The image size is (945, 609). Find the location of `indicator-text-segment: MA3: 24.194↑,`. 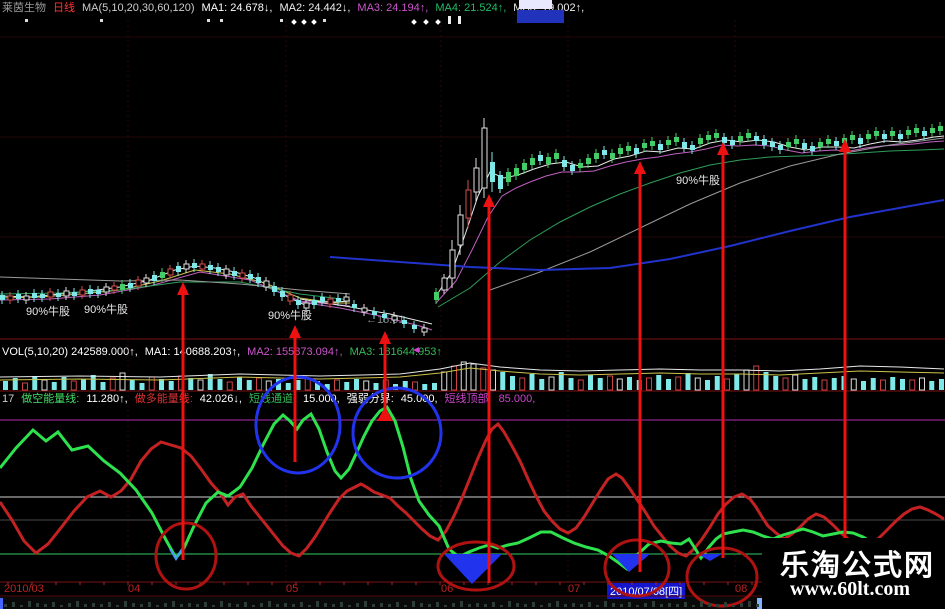

indicator-text-segment: MA3: 24.194↑, is located at coordinates (393, 8).